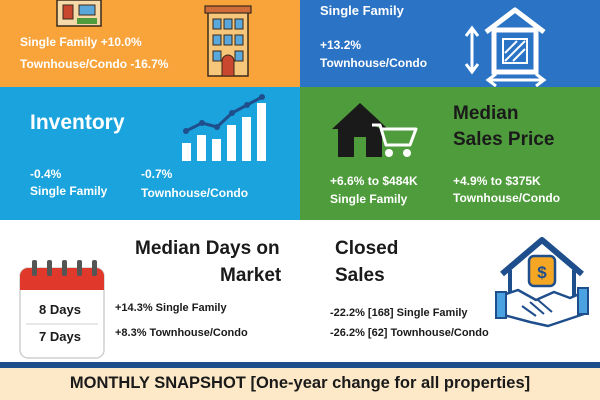 The height and width of the screenshot is (400, 600). Describe the element at coordinates (181, 333) in the screenshot. I see `dom-tc-change: +8.3% Townhouse/Condo` at that location.